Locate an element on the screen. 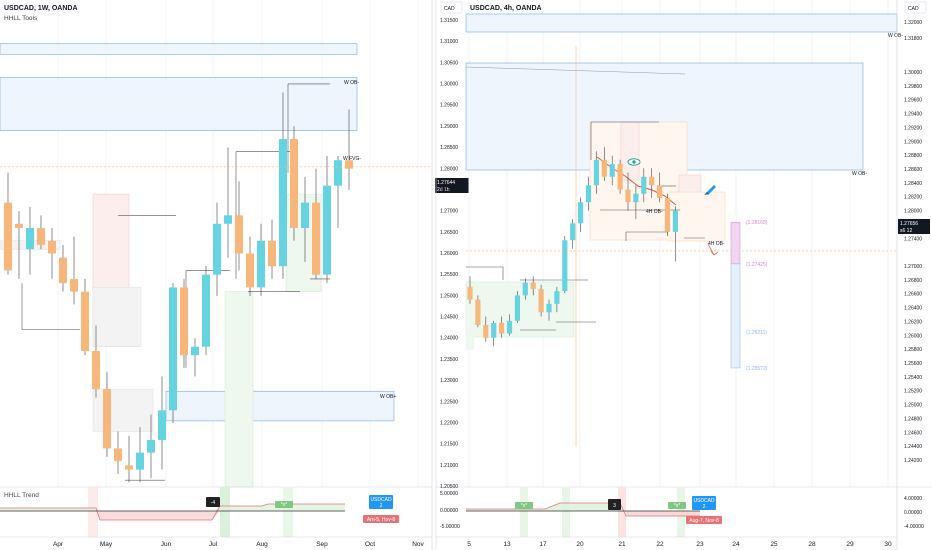 This screenshot has width=932, height=550. right-zone-label-4h-ob-low: 4H OB- is located at coordinates (716, 244).